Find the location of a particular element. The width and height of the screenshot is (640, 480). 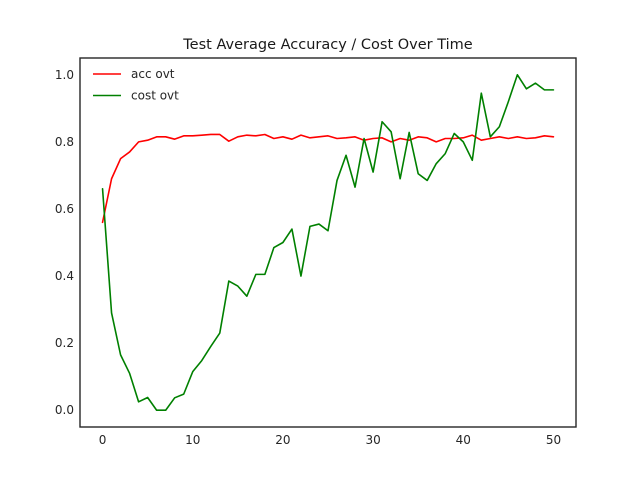

legend: acc ovt cost ovt is located at coordinates (136, 85).